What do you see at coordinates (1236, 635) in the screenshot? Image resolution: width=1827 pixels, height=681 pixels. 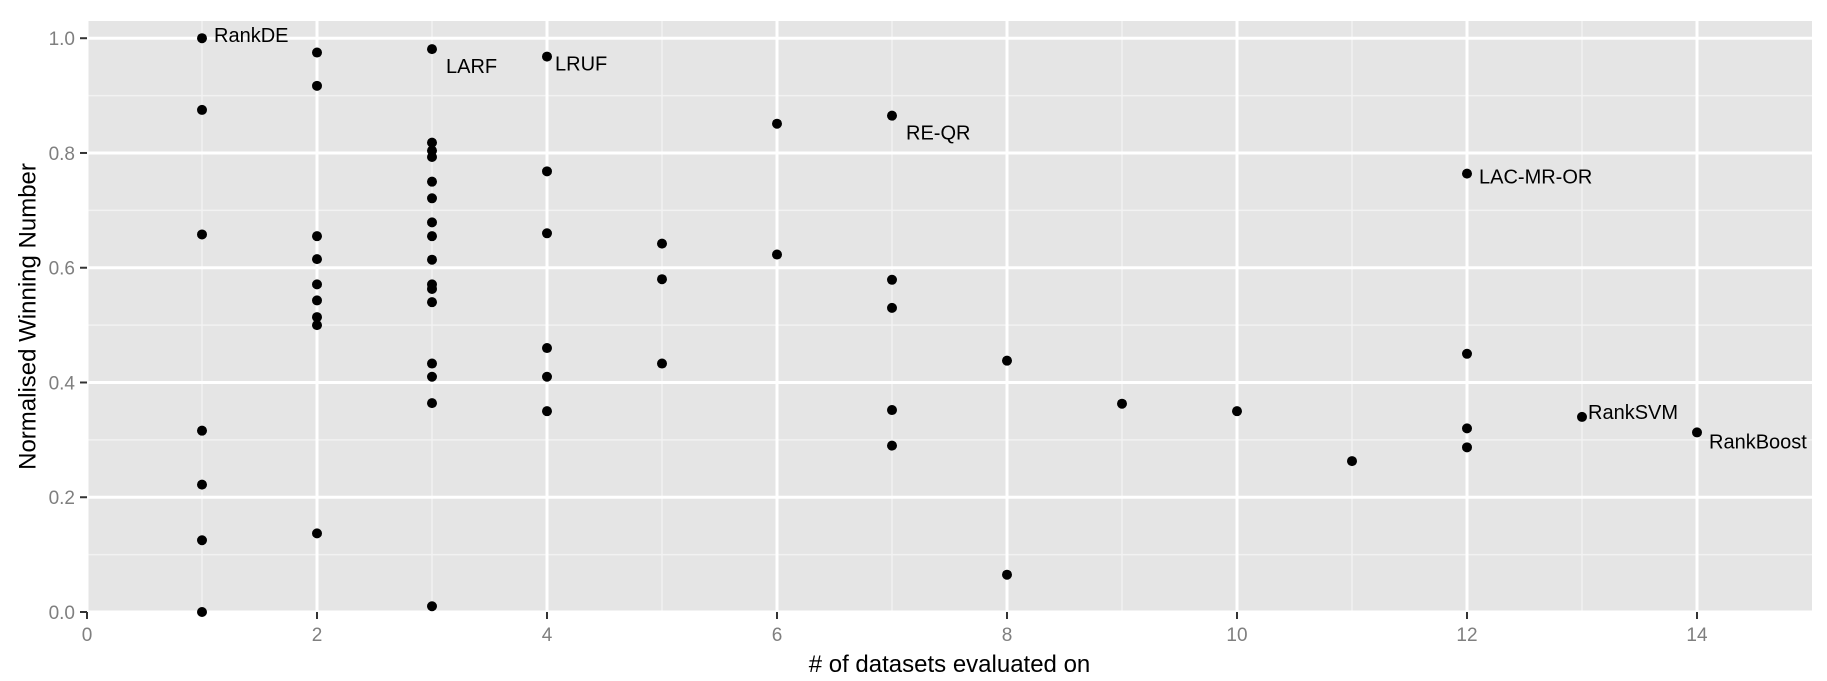 I see `x-tick-label: 10` at bounding box center [1236, 635].